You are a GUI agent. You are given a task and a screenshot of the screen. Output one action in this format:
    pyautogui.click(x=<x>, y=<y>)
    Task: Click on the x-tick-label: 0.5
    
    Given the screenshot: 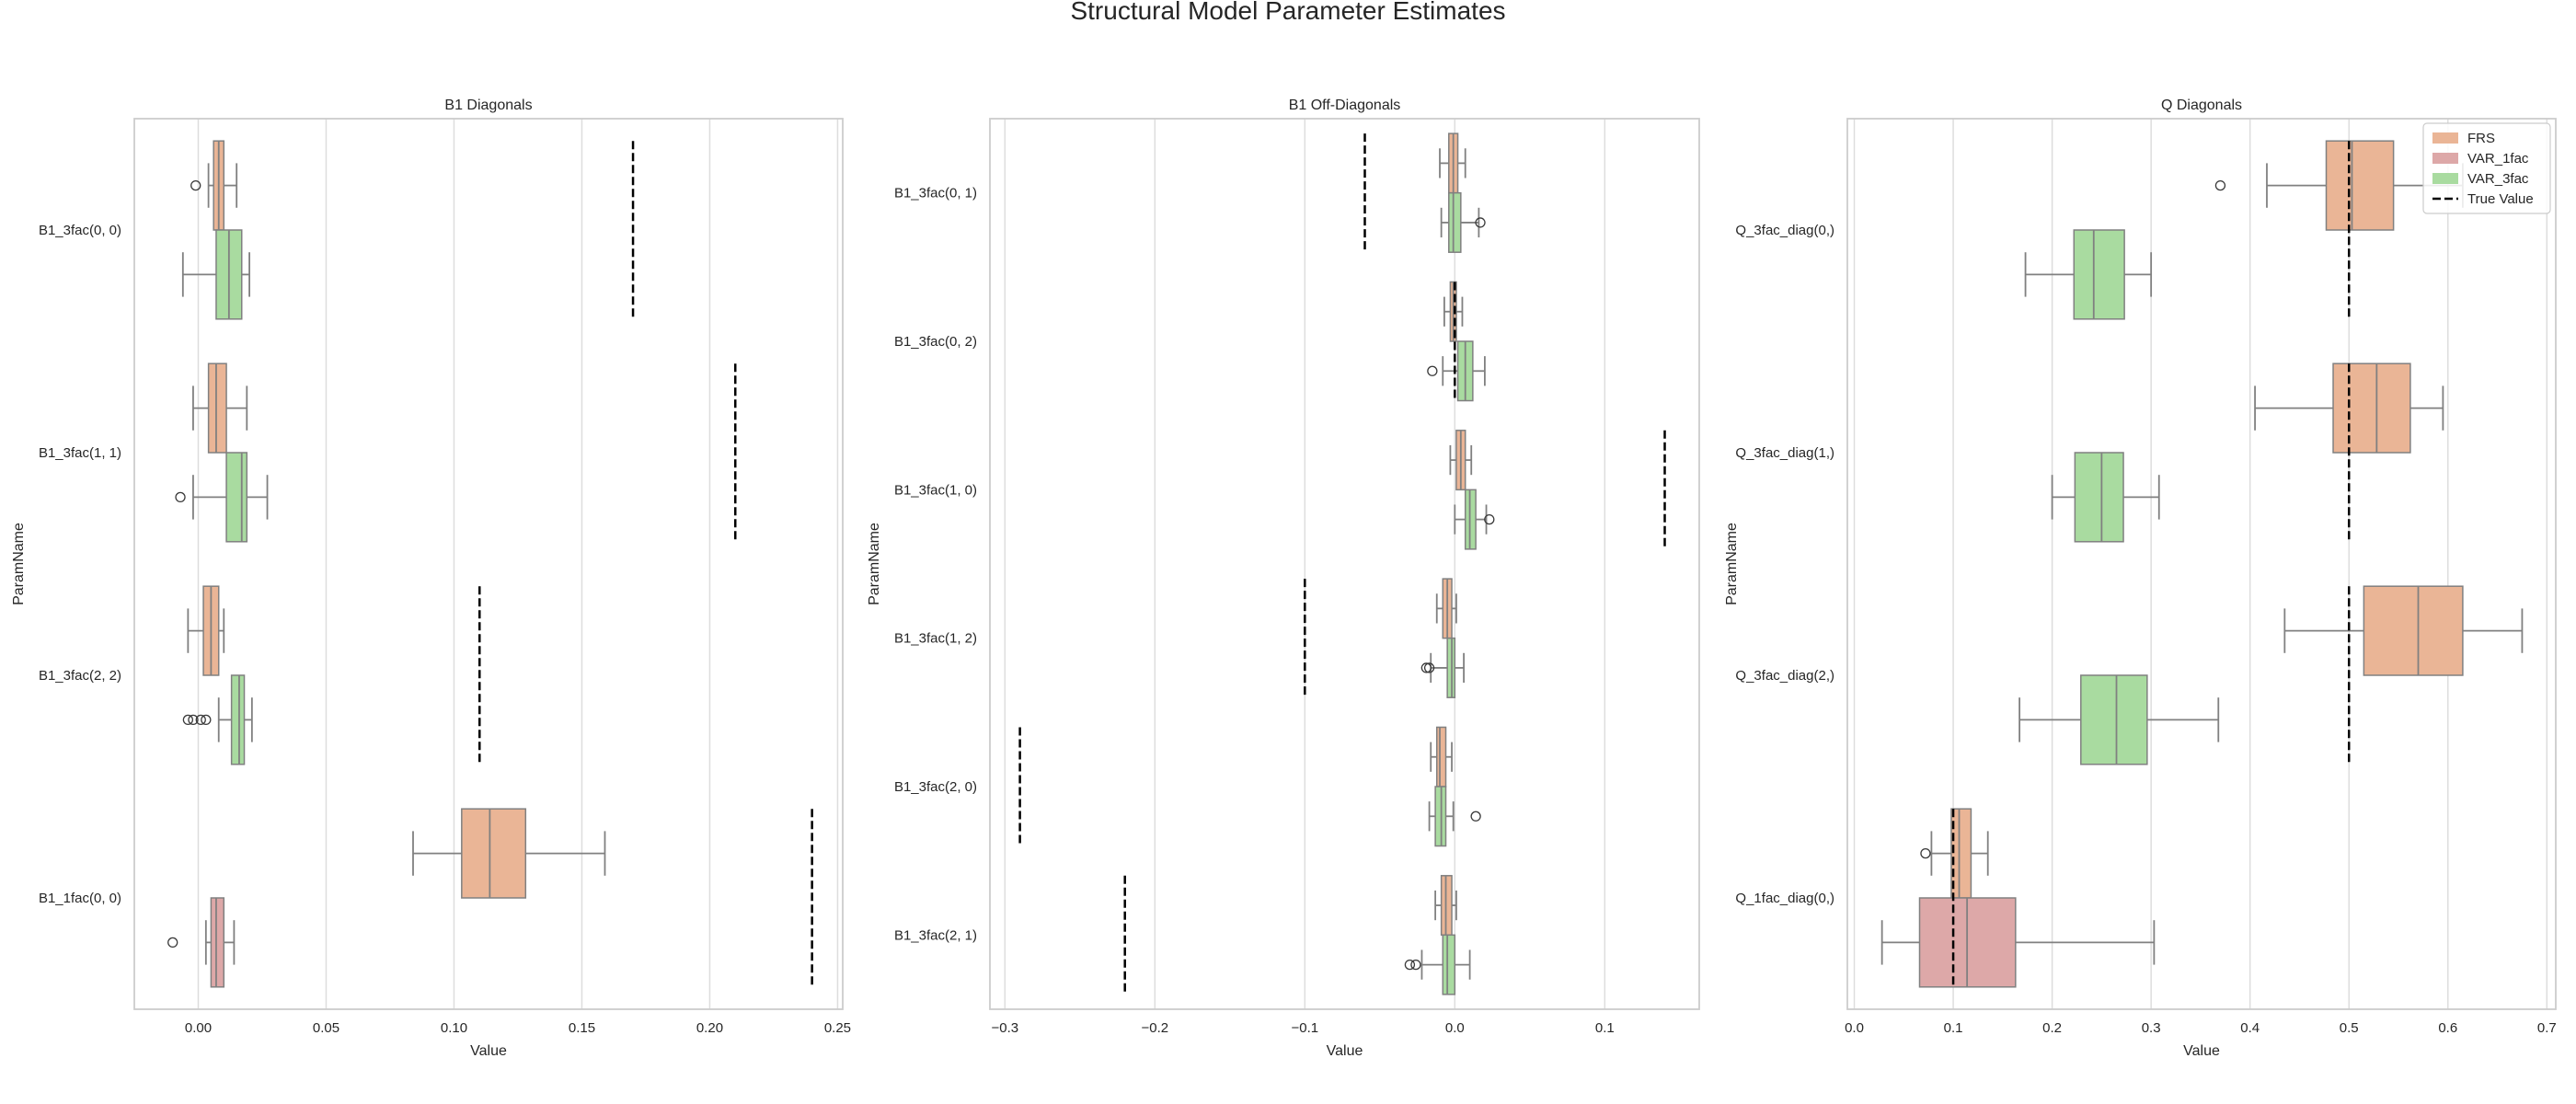 What is the action you would take?
    pyautogui.click(x=2349, y=1028)
    